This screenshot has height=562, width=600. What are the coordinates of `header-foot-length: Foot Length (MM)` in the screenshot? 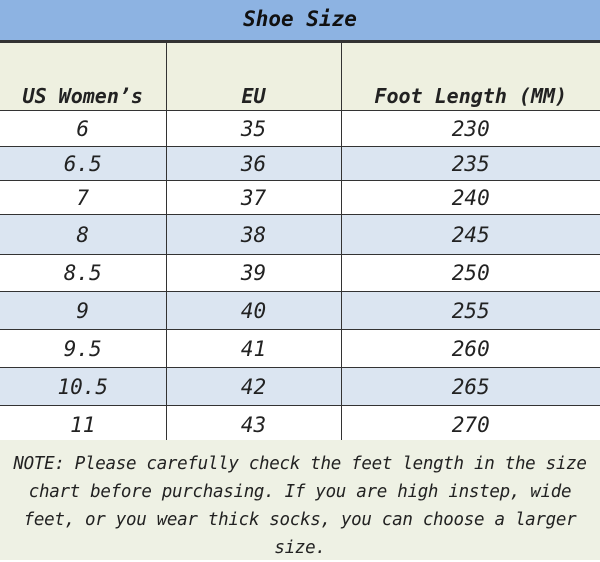 It's located at (470, 76).